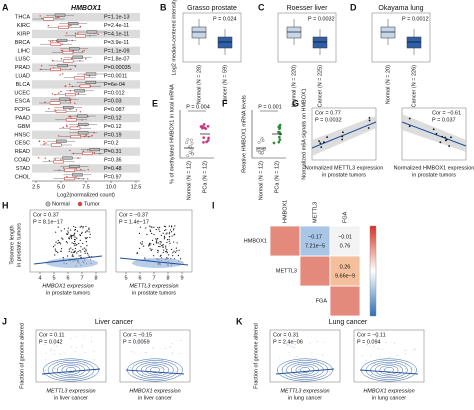  What do you see at coordinates (305, 398) in the screenshot?
I see `axis-label: in lung cancer` at bounding box center [305, 398].